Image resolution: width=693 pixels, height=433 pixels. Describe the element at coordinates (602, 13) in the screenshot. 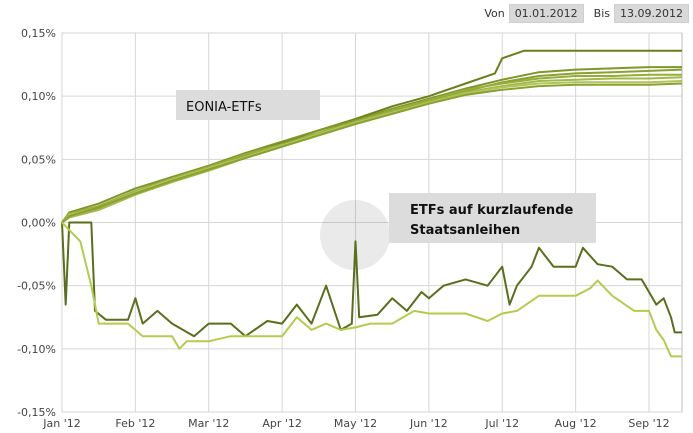

I see `to-label: Bis` at that location.